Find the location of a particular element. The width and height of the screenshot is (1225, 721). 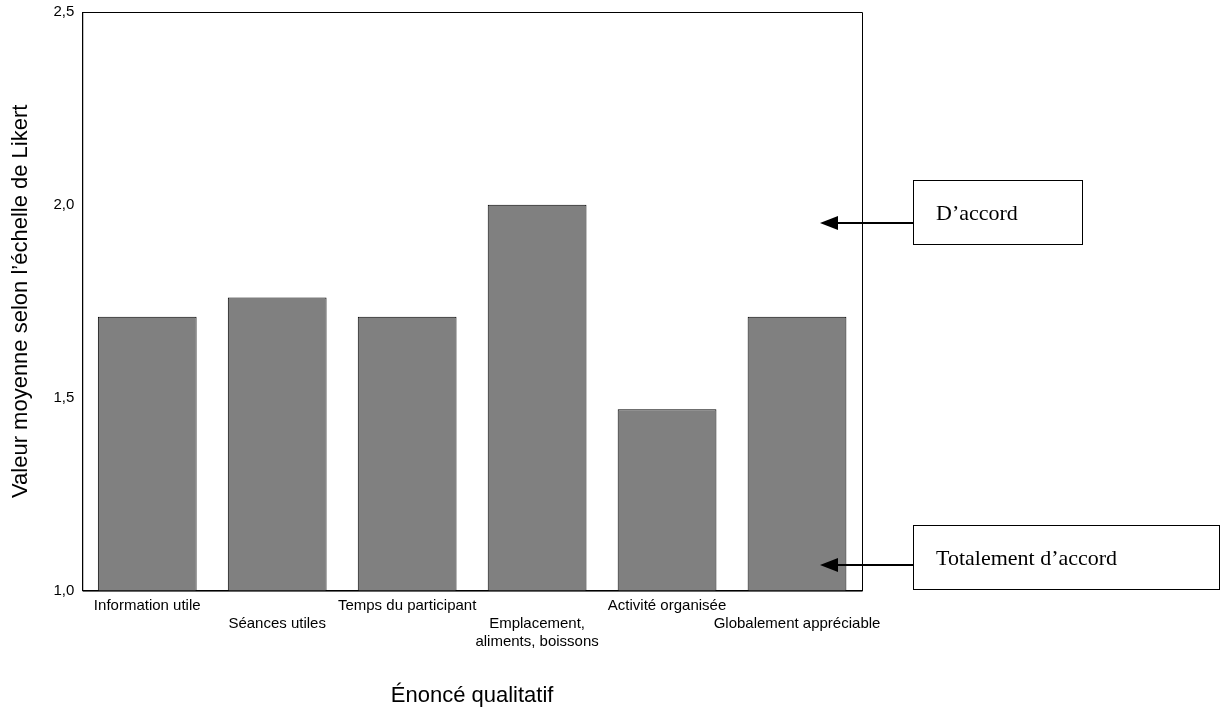

x-axis-title: Énoncé qualitatif is located at coordinates (472, 694).